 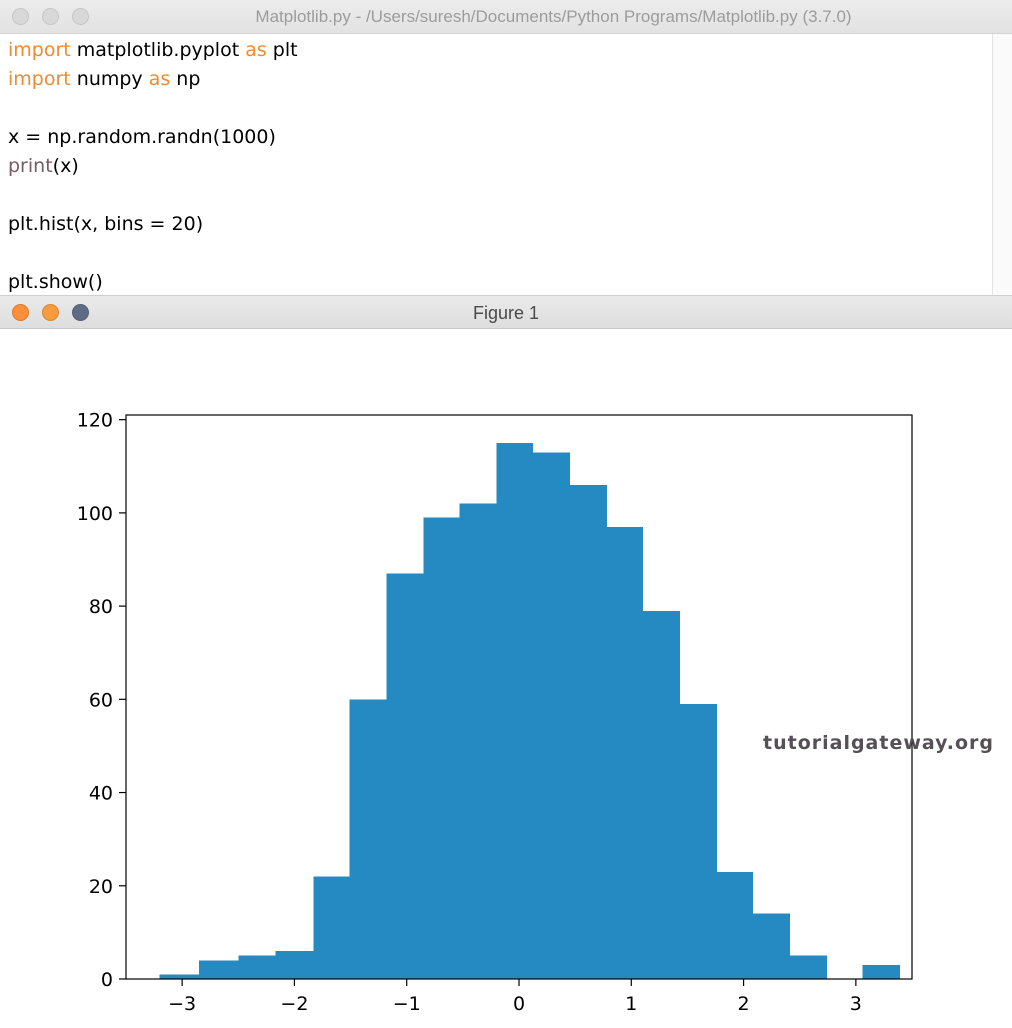 I want to click on x-tick-label: −2, so click(x=294, y=1004).